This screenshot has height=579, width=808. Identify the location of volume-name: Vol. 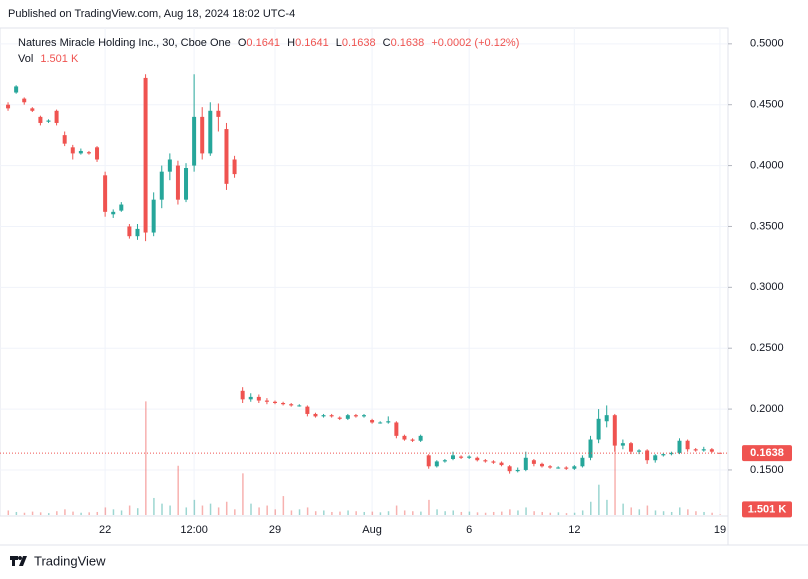
(26, 59).